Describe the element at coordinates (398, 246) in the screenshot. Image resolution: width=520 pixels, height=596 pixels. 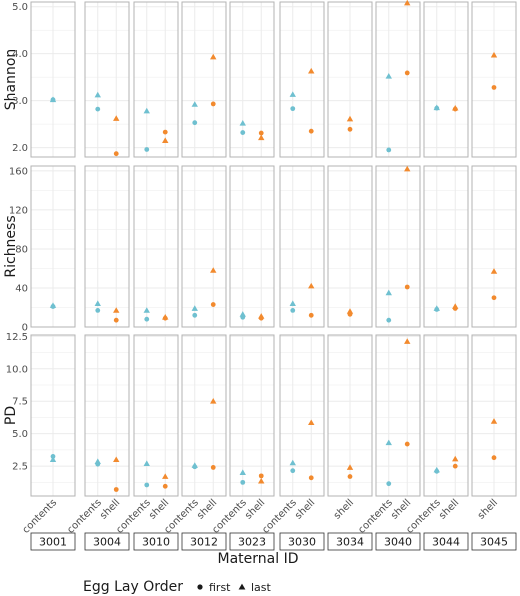
I see `facet-3040-richness` at that location.